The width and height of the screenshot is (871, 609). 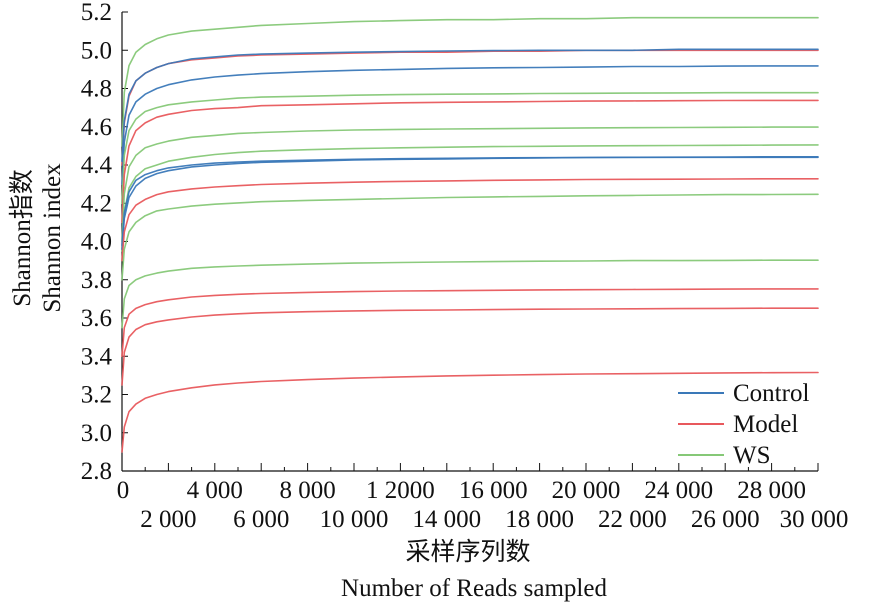 I want to click on x-tick-label-lower: 10 000, so click(x=354, y=519).